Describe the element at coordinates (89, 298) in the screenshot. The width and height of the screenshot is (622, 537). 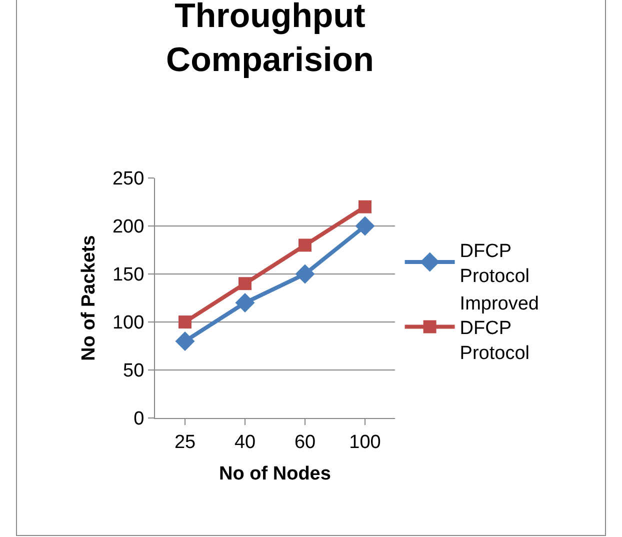
I see `y-axis-title: No of Packets` at that location.